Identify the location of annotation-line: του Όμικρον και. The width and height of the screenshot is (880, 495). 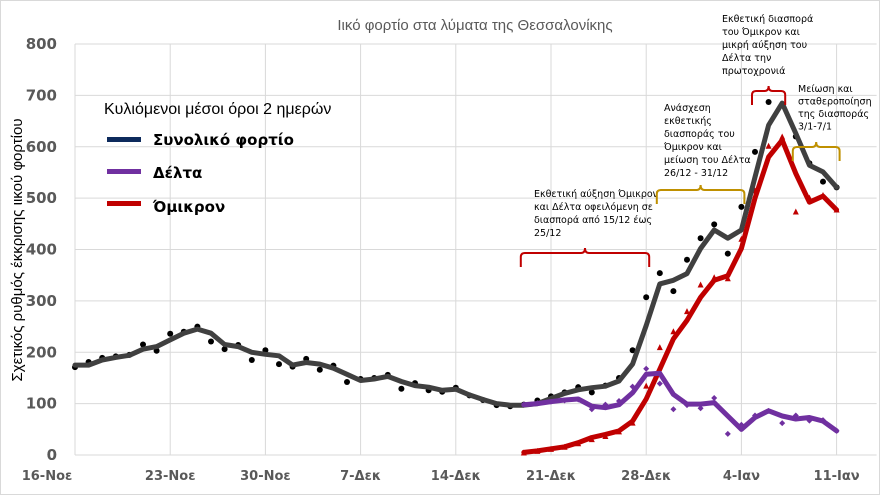
(761, 32).